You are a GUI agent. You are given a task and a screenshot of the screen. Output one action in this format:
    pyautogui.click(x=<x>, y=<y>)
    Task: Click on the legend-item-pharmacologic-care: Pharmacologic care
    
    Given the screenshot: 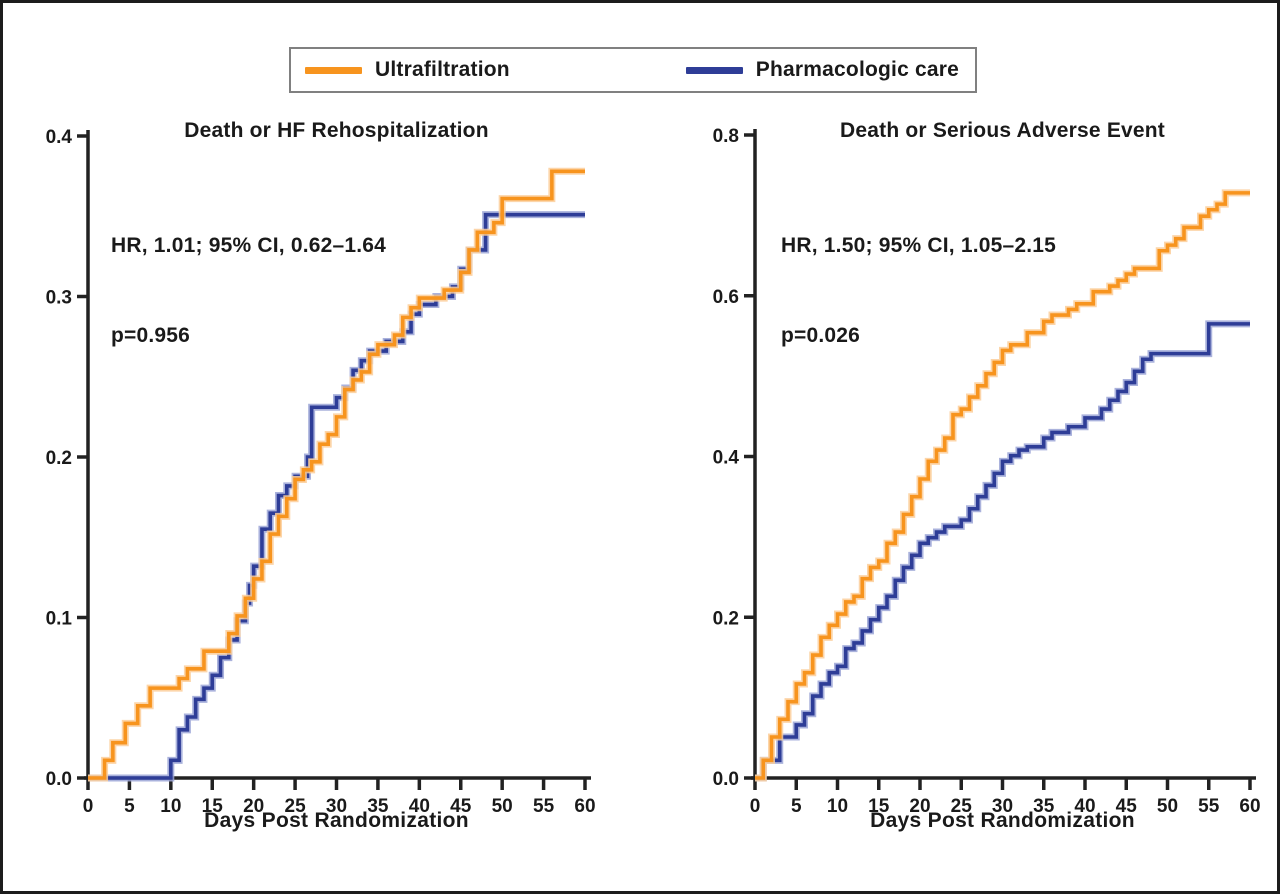 What is the action you would take?
    pyautogui.click(x=822, y=70)
    